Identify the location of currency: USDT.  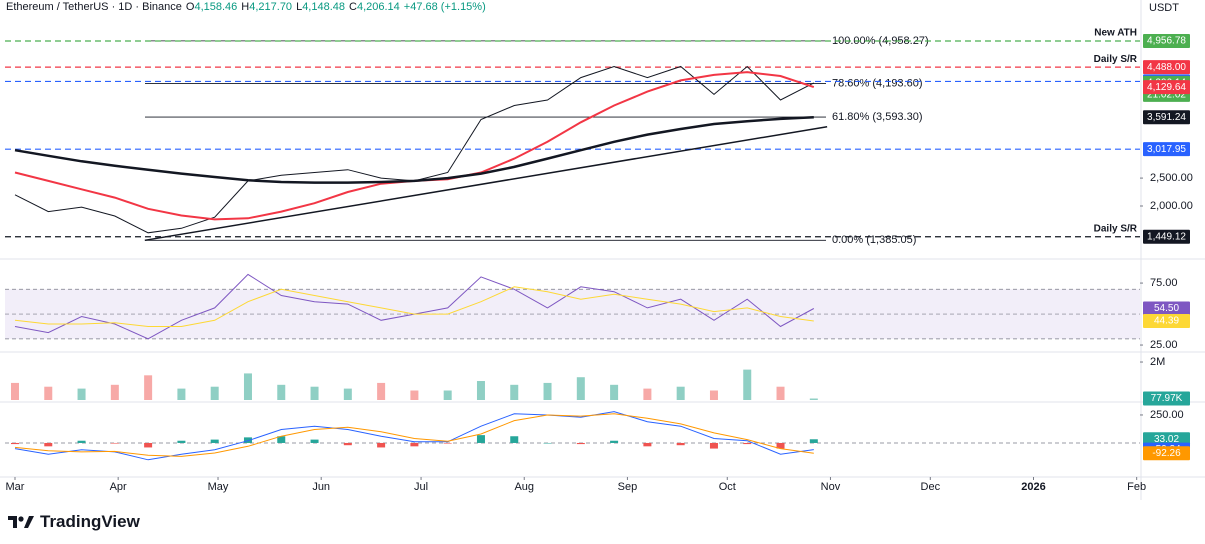
(1164, 8).